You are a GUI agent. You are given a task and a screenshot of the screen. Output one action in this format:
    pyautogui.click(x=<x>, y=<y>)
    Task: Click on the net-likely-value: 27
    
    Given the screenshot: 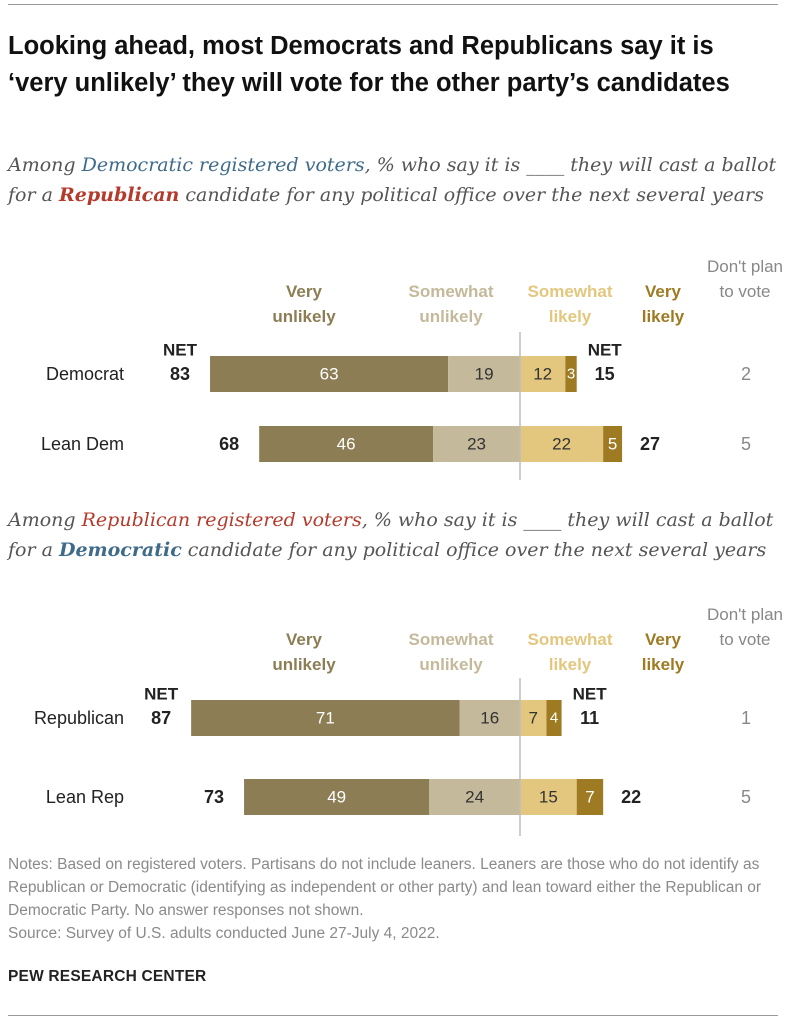 What is the action you would take?
    pyautogui.click(x=650, y=444)
    